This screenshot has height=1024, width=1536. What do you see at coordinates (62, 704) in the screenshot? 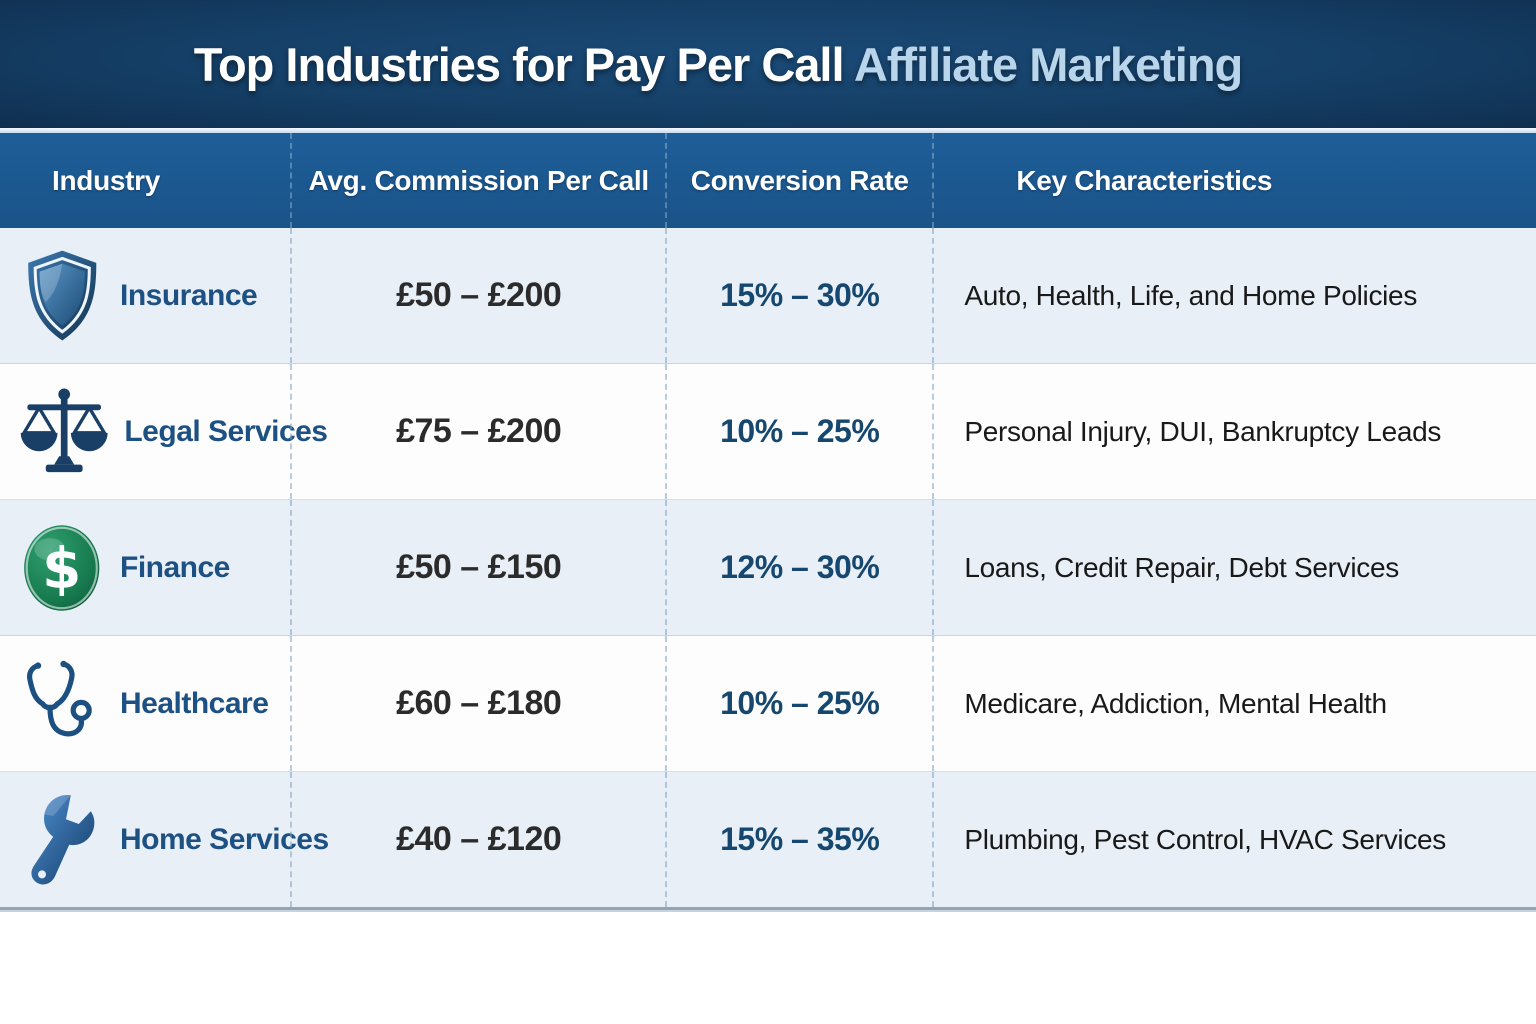
I see `stethoscope-icon` at bounding box center [62, 704].